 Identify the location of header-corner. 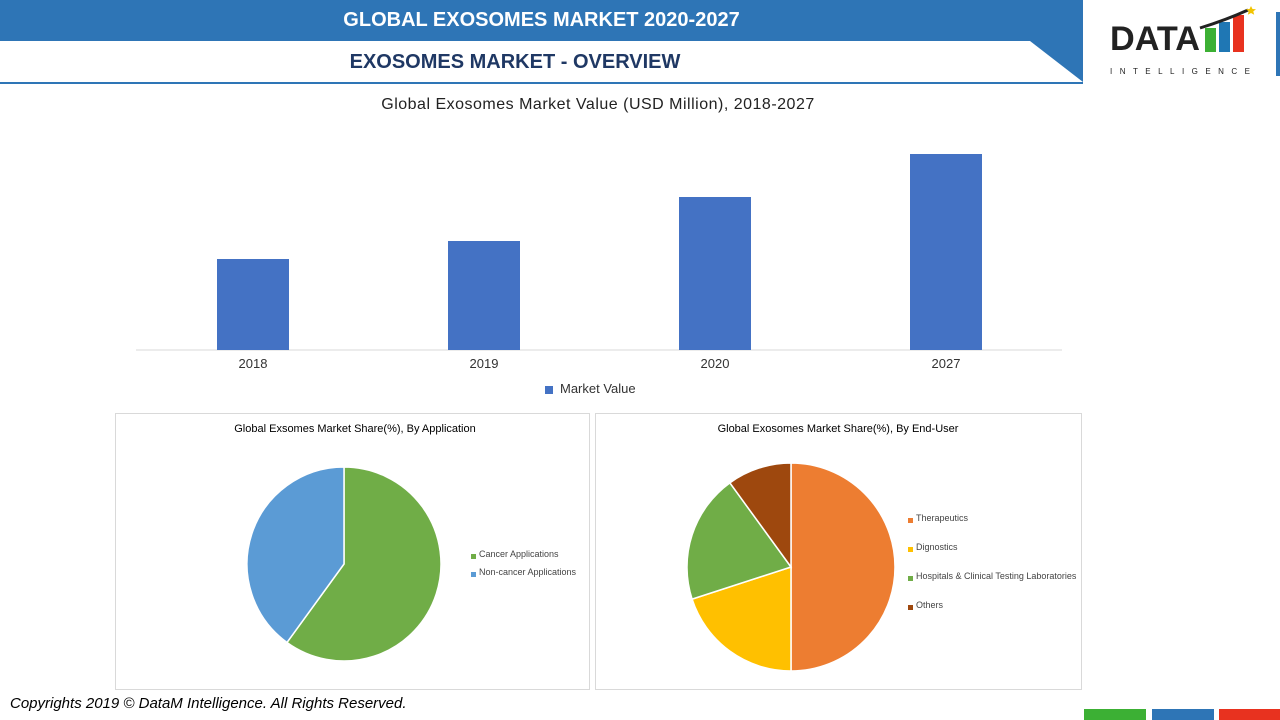
(1056, 61).